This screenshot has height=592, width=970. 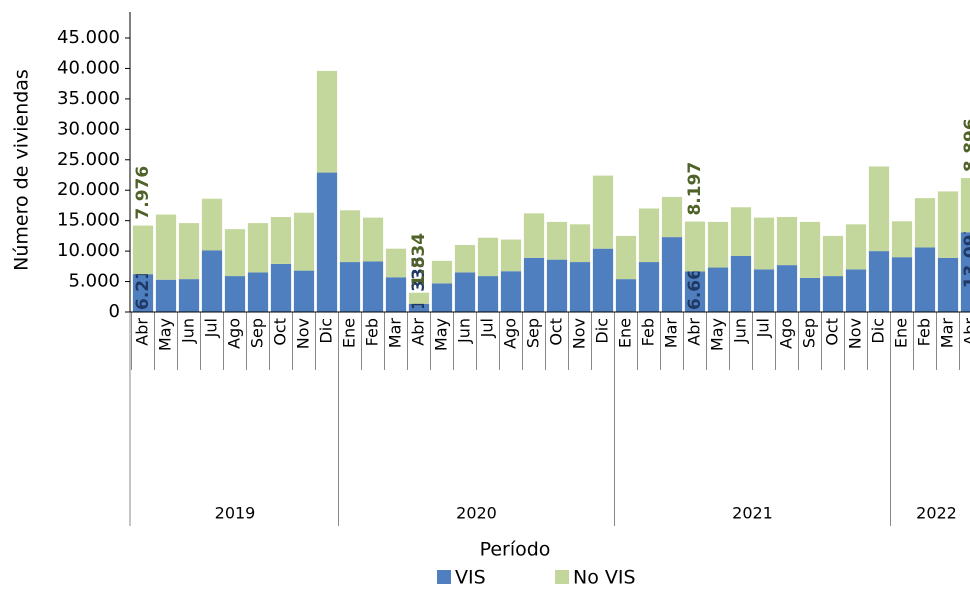 What do you see at coordinates (515, 550) in the screenshot?
I see `x-axis-title: Período` at bounding box center [515, 550].